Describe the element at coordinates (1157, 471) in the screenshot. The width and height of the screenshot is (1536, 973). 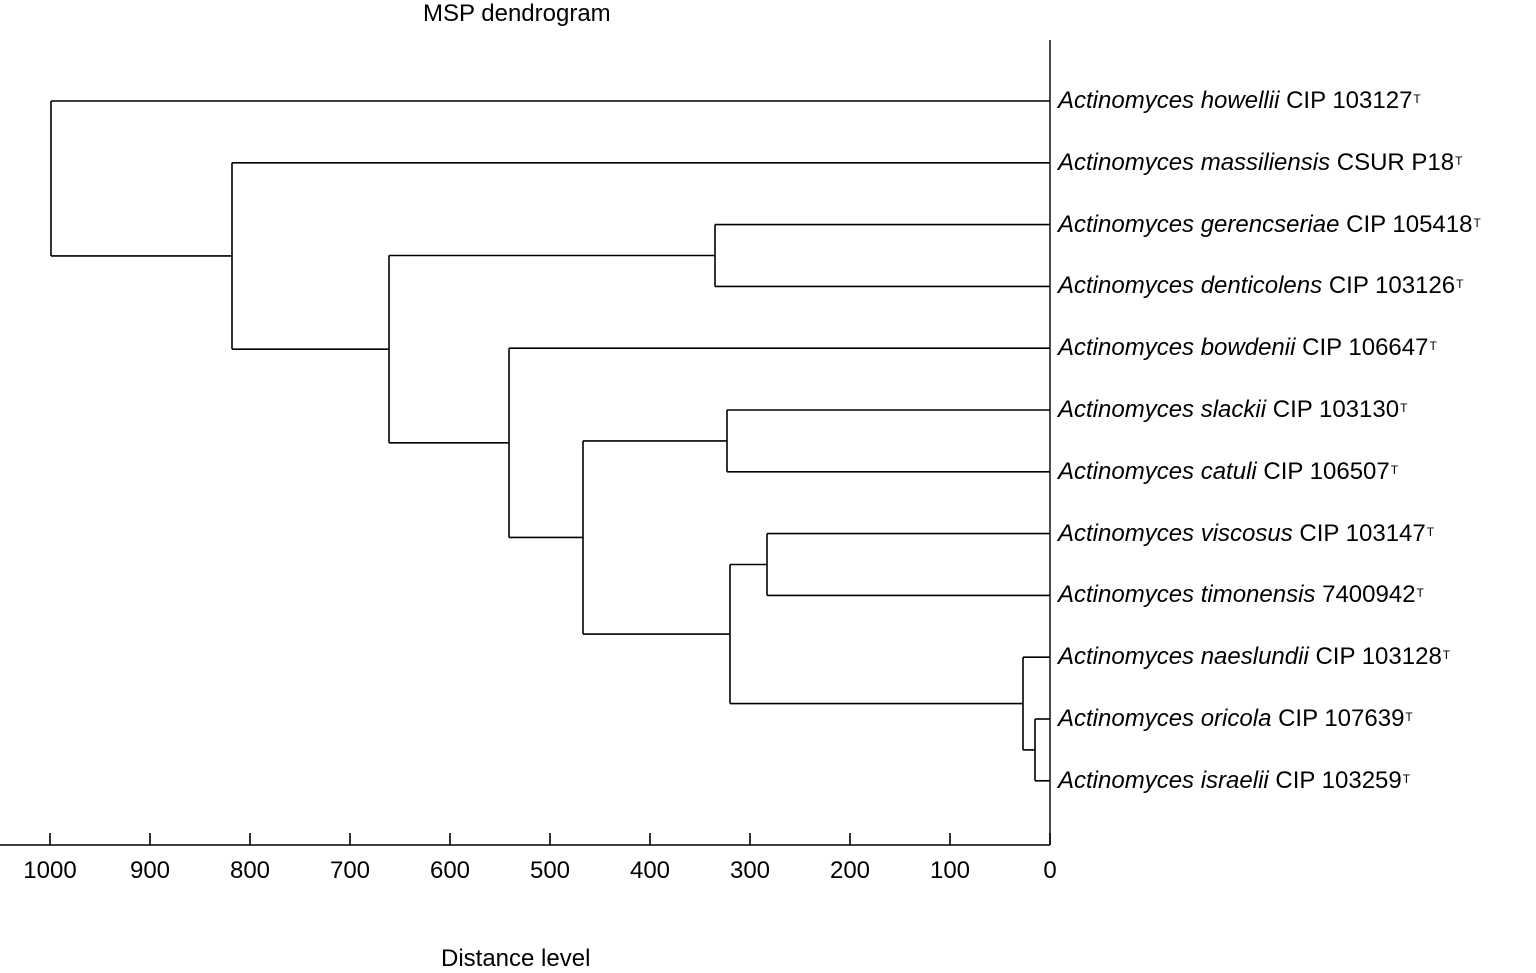
I see `species-name: Actinomyces catuli` at that location.